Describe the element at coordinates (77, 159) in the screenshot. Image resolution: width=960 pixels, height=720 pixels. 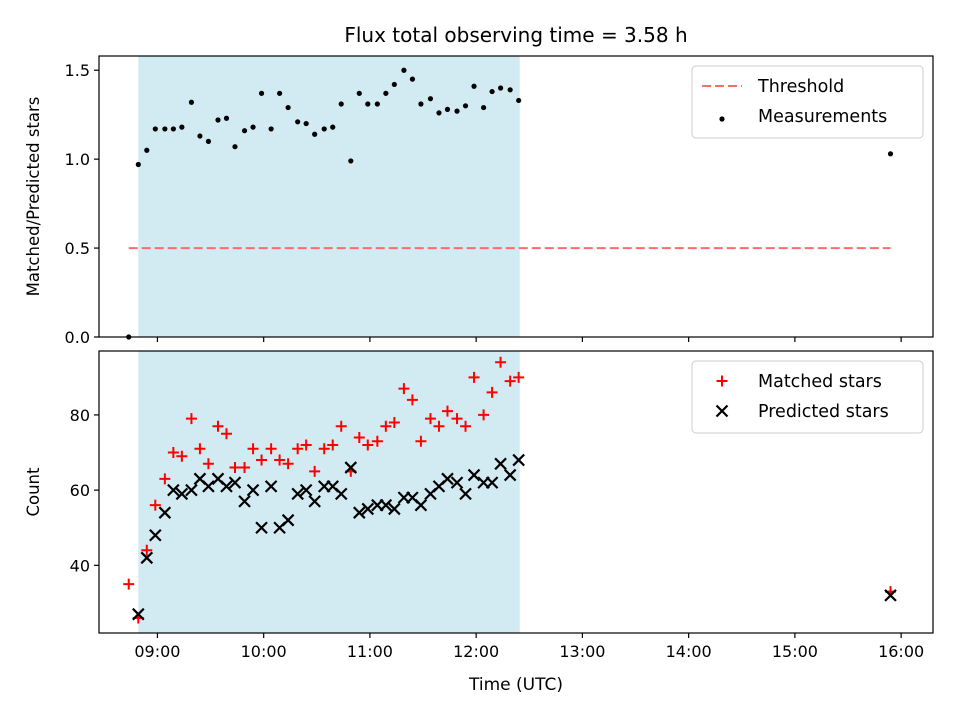
I see `y-tick-label: 1.0` at that location.